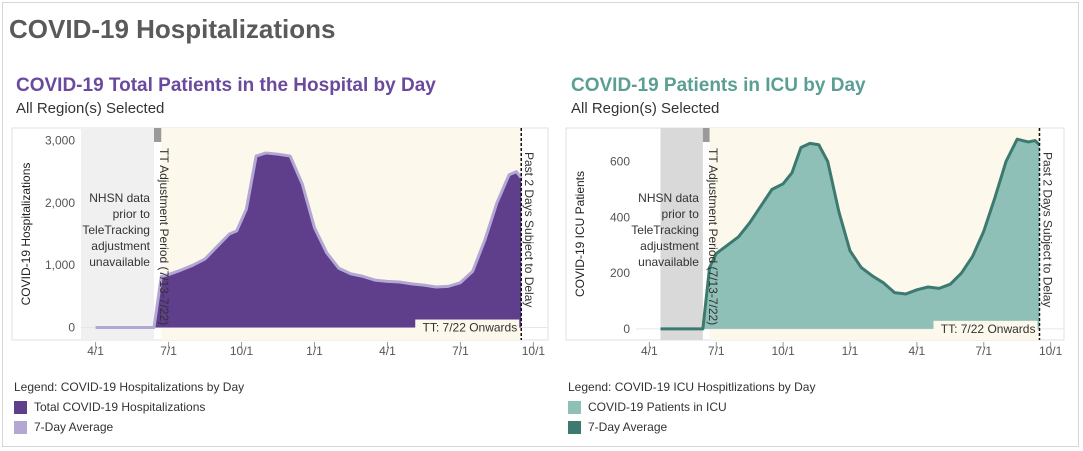 The height and width of the screenshot is (451, 1083). I want to click on y-tick-label: 1,000, so click(60, 265).